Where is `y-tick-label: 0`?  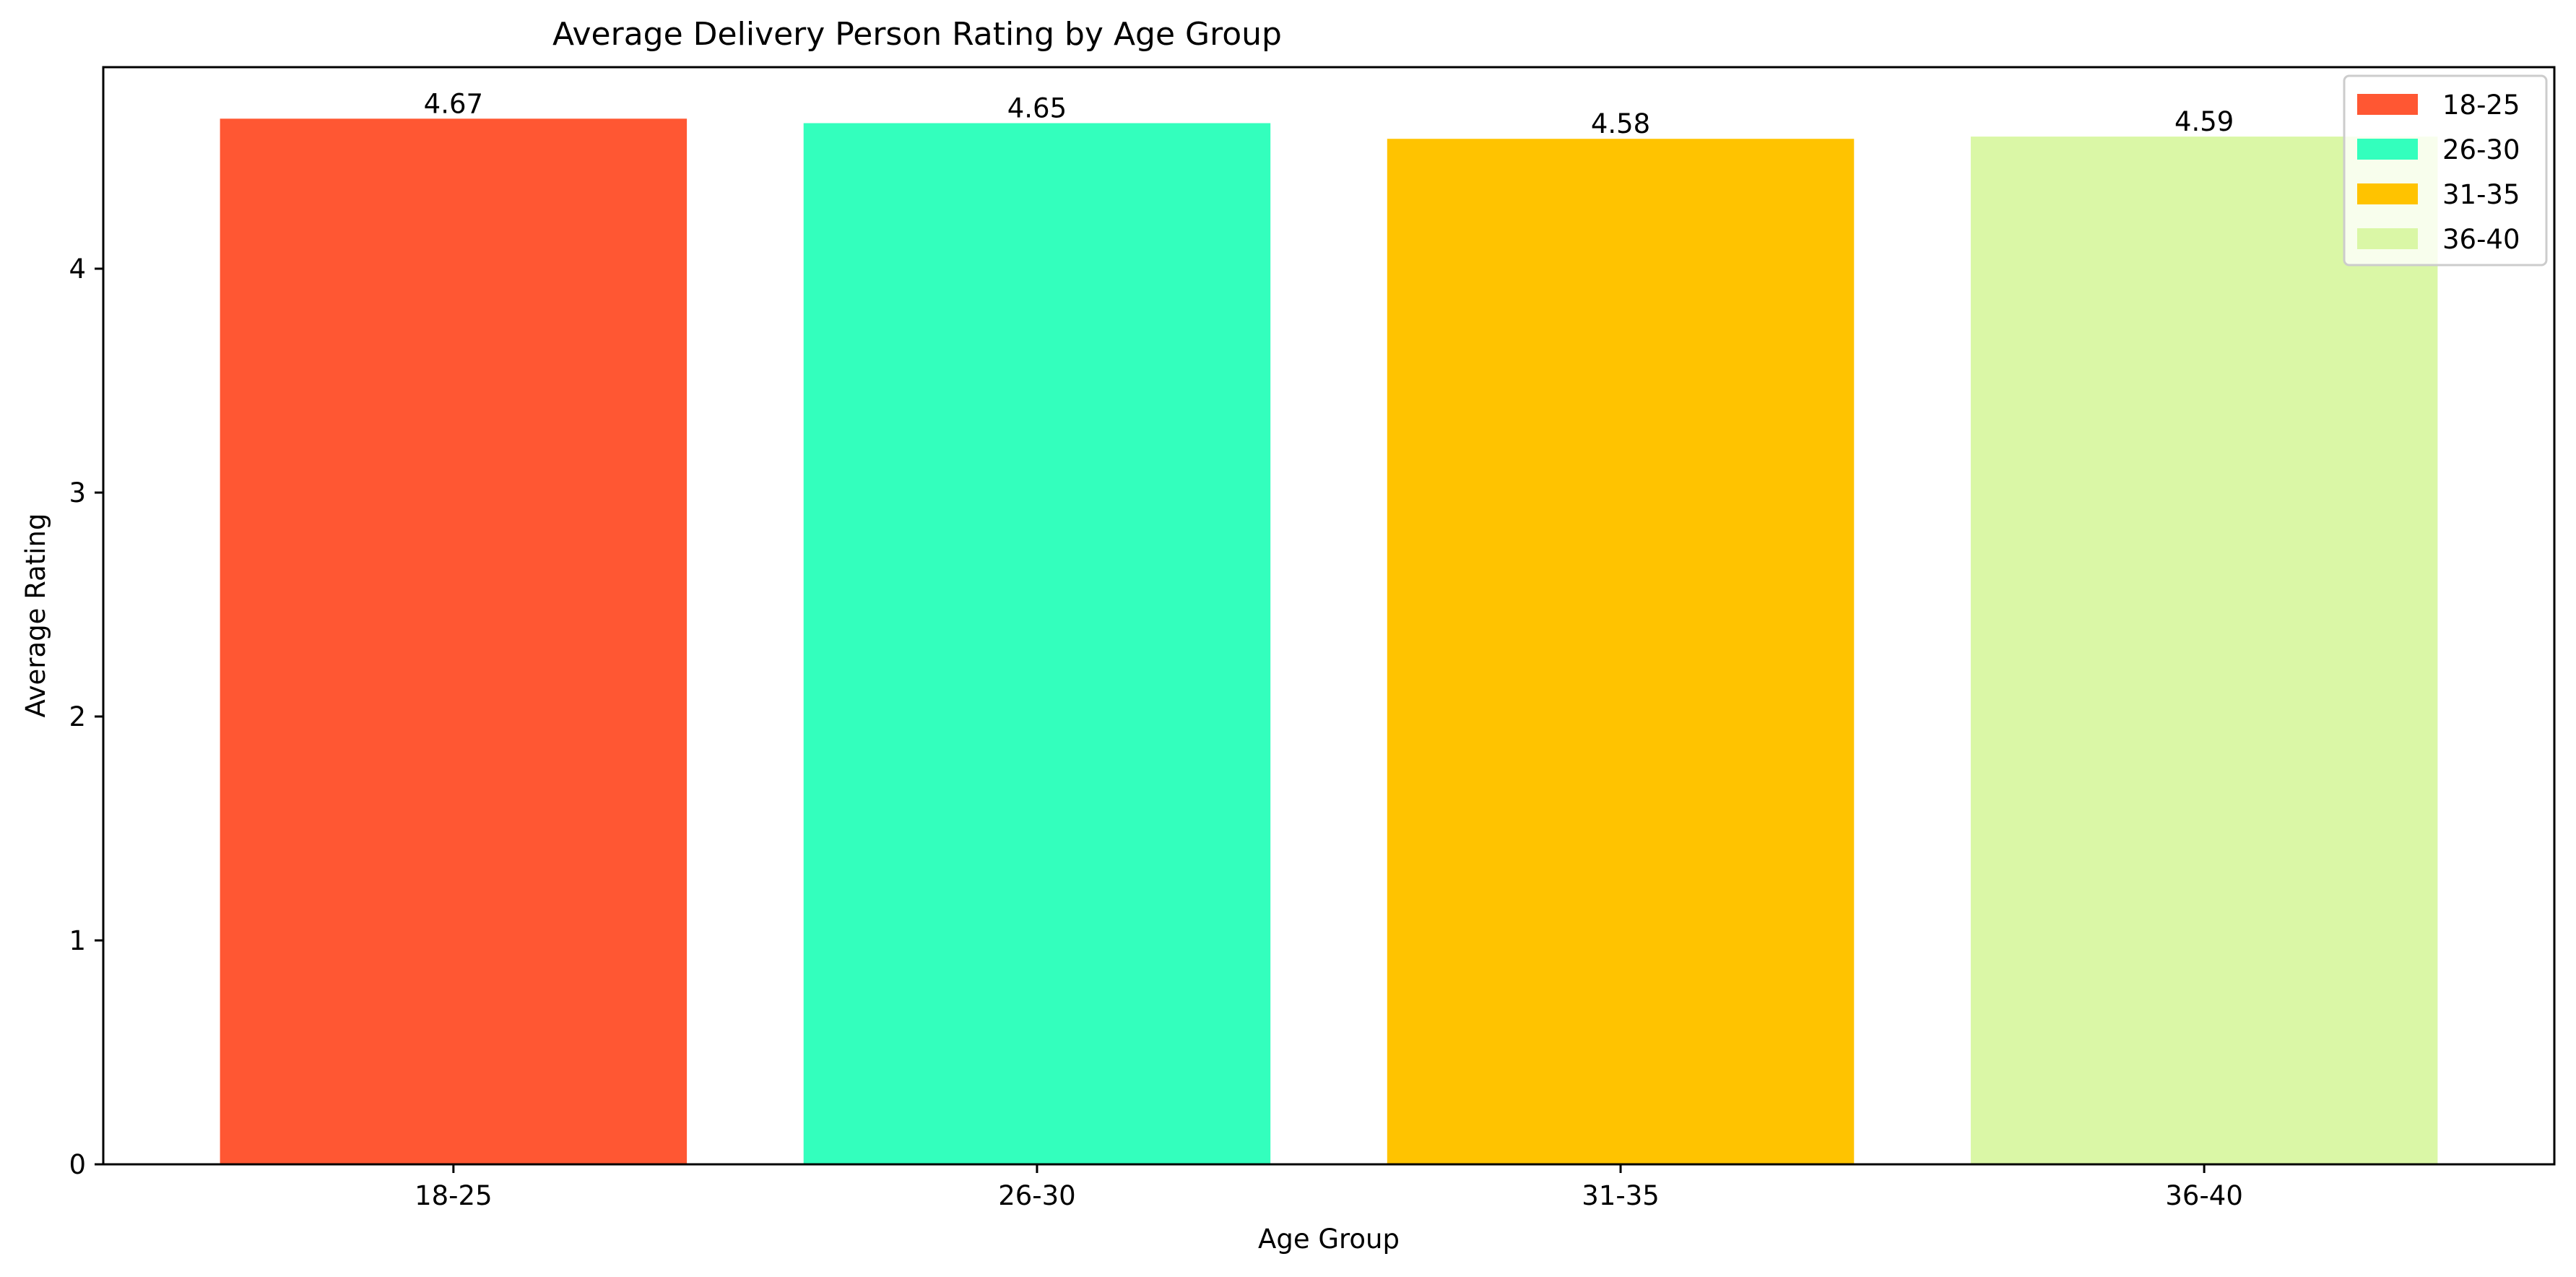 y-tick-label: 0 is located at coordinates (77, 1164).